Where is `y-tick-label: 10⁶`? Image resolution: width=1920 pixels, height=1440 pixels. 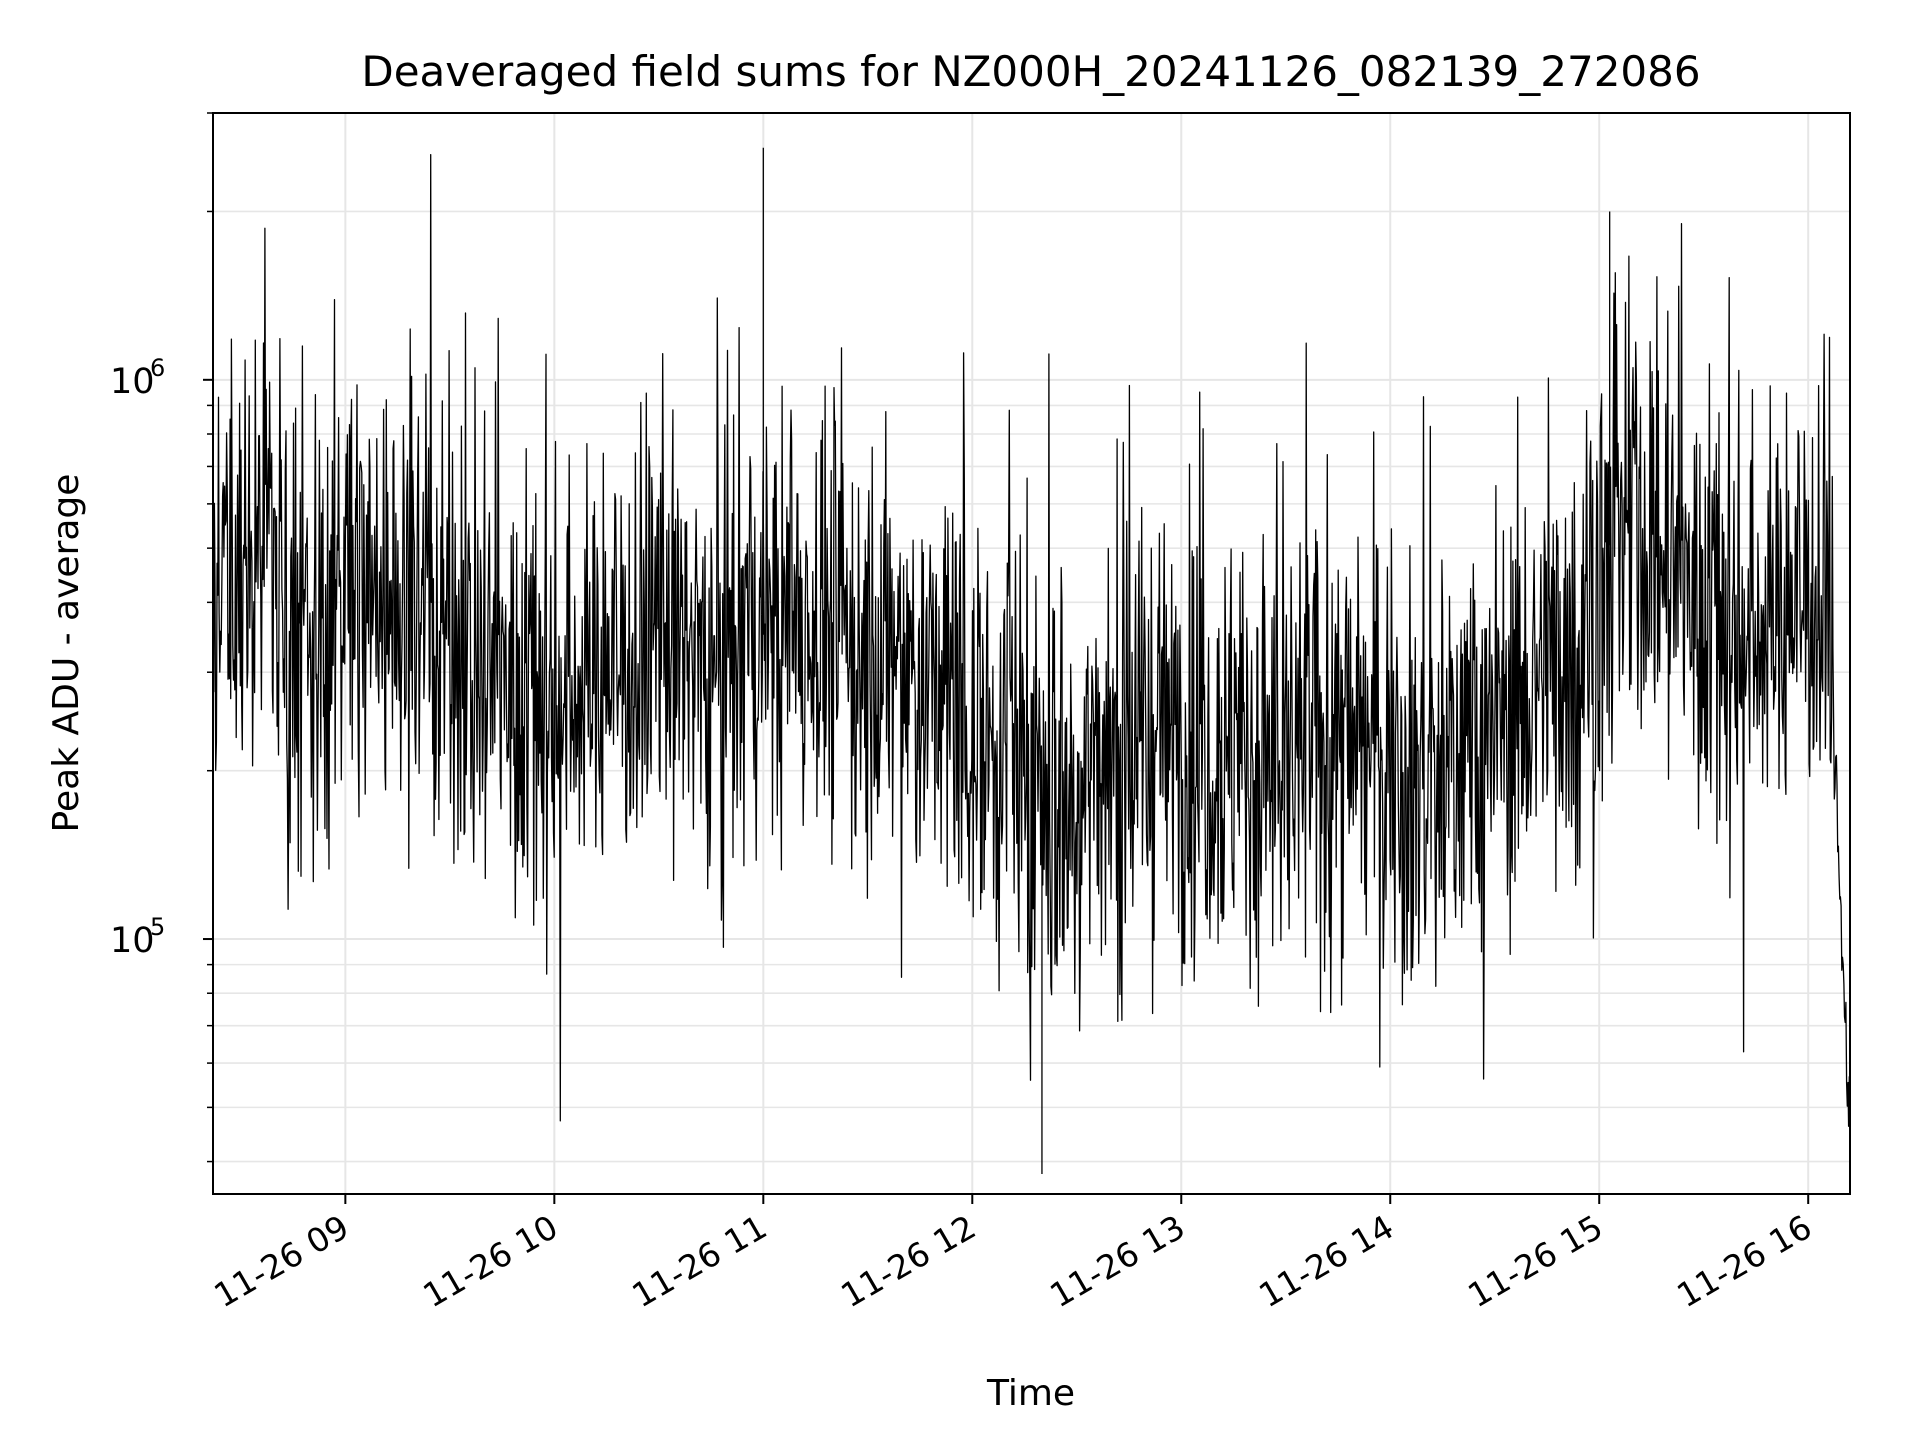 y-tick-label: 10⁶ is located at coordinates (137, 378).